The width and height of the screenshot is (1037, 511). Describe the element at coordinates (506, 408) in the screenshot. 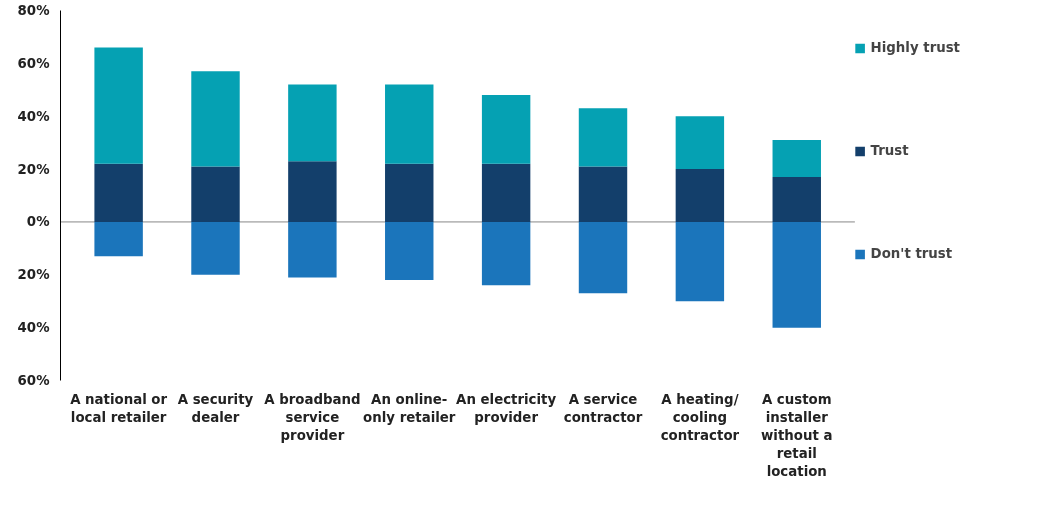

I see `x-tick-label: An electricity provider` at that location.